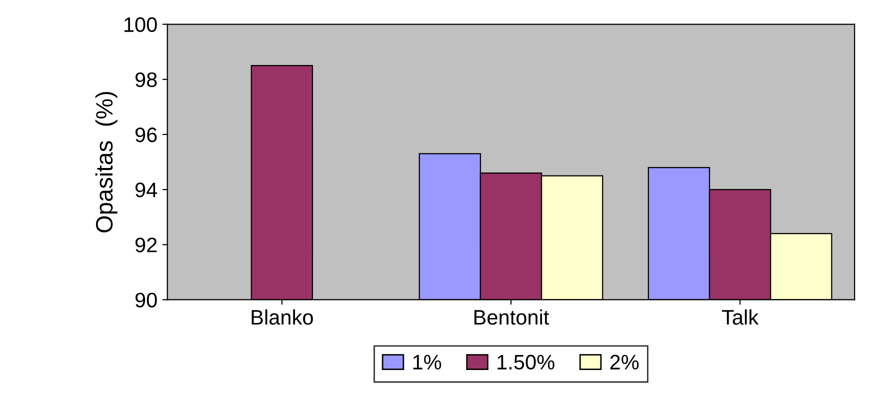  Describe the element at coordinates (146, 245) in the screenshot. I see `y-tick-label: 92` at that location.